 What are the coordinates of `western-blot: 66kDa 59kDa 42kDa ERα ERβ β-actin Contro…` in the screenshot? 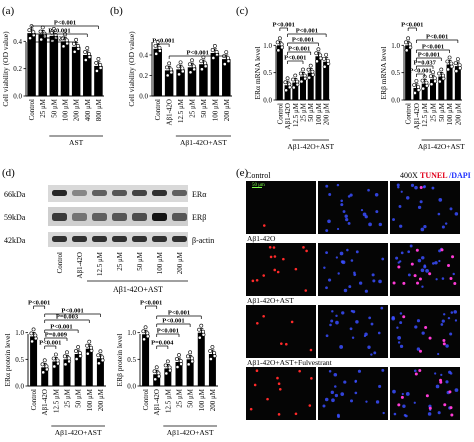 It's located at (109, 239).